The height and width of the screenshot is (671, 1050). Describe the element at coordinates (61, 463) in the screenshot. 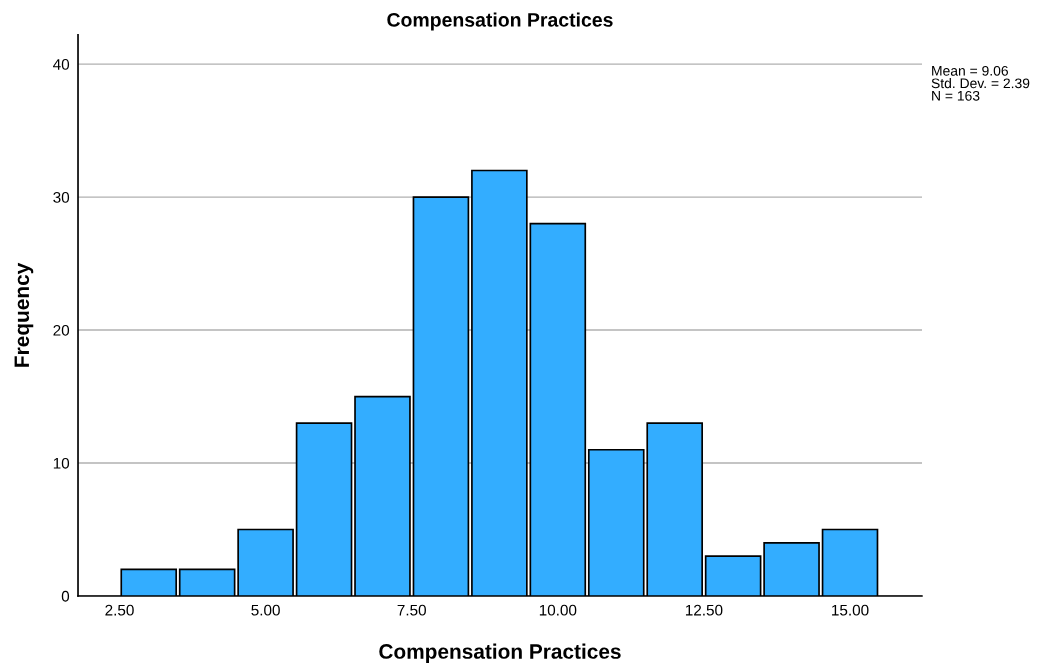

I see `y-tick-label: 10` at that location.